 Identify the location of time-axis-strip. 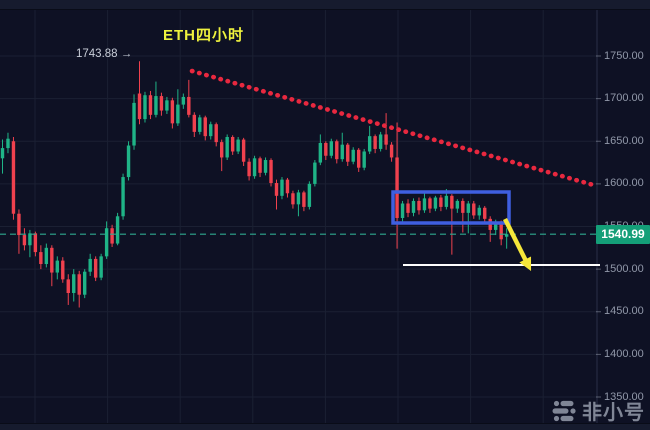
(325, 426).